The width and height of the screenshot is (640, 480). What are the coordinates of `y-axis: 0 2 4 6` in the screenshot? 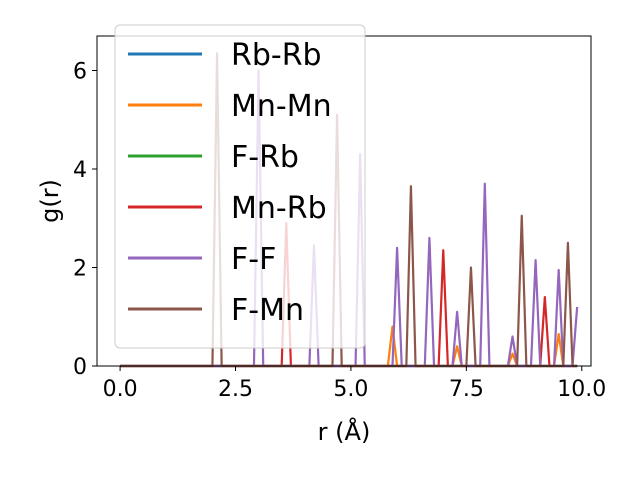 It's located at (85, 219).